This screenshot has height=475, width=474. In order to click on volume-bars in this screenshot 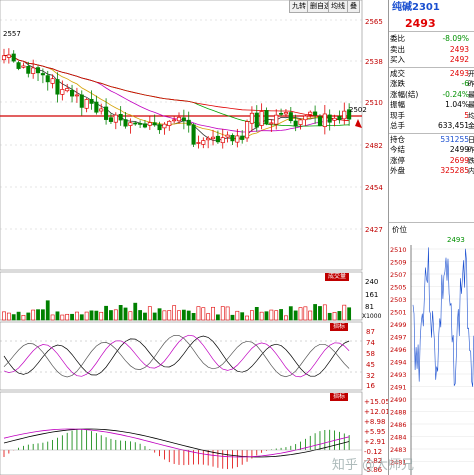, I will do `click(177, 310)`.